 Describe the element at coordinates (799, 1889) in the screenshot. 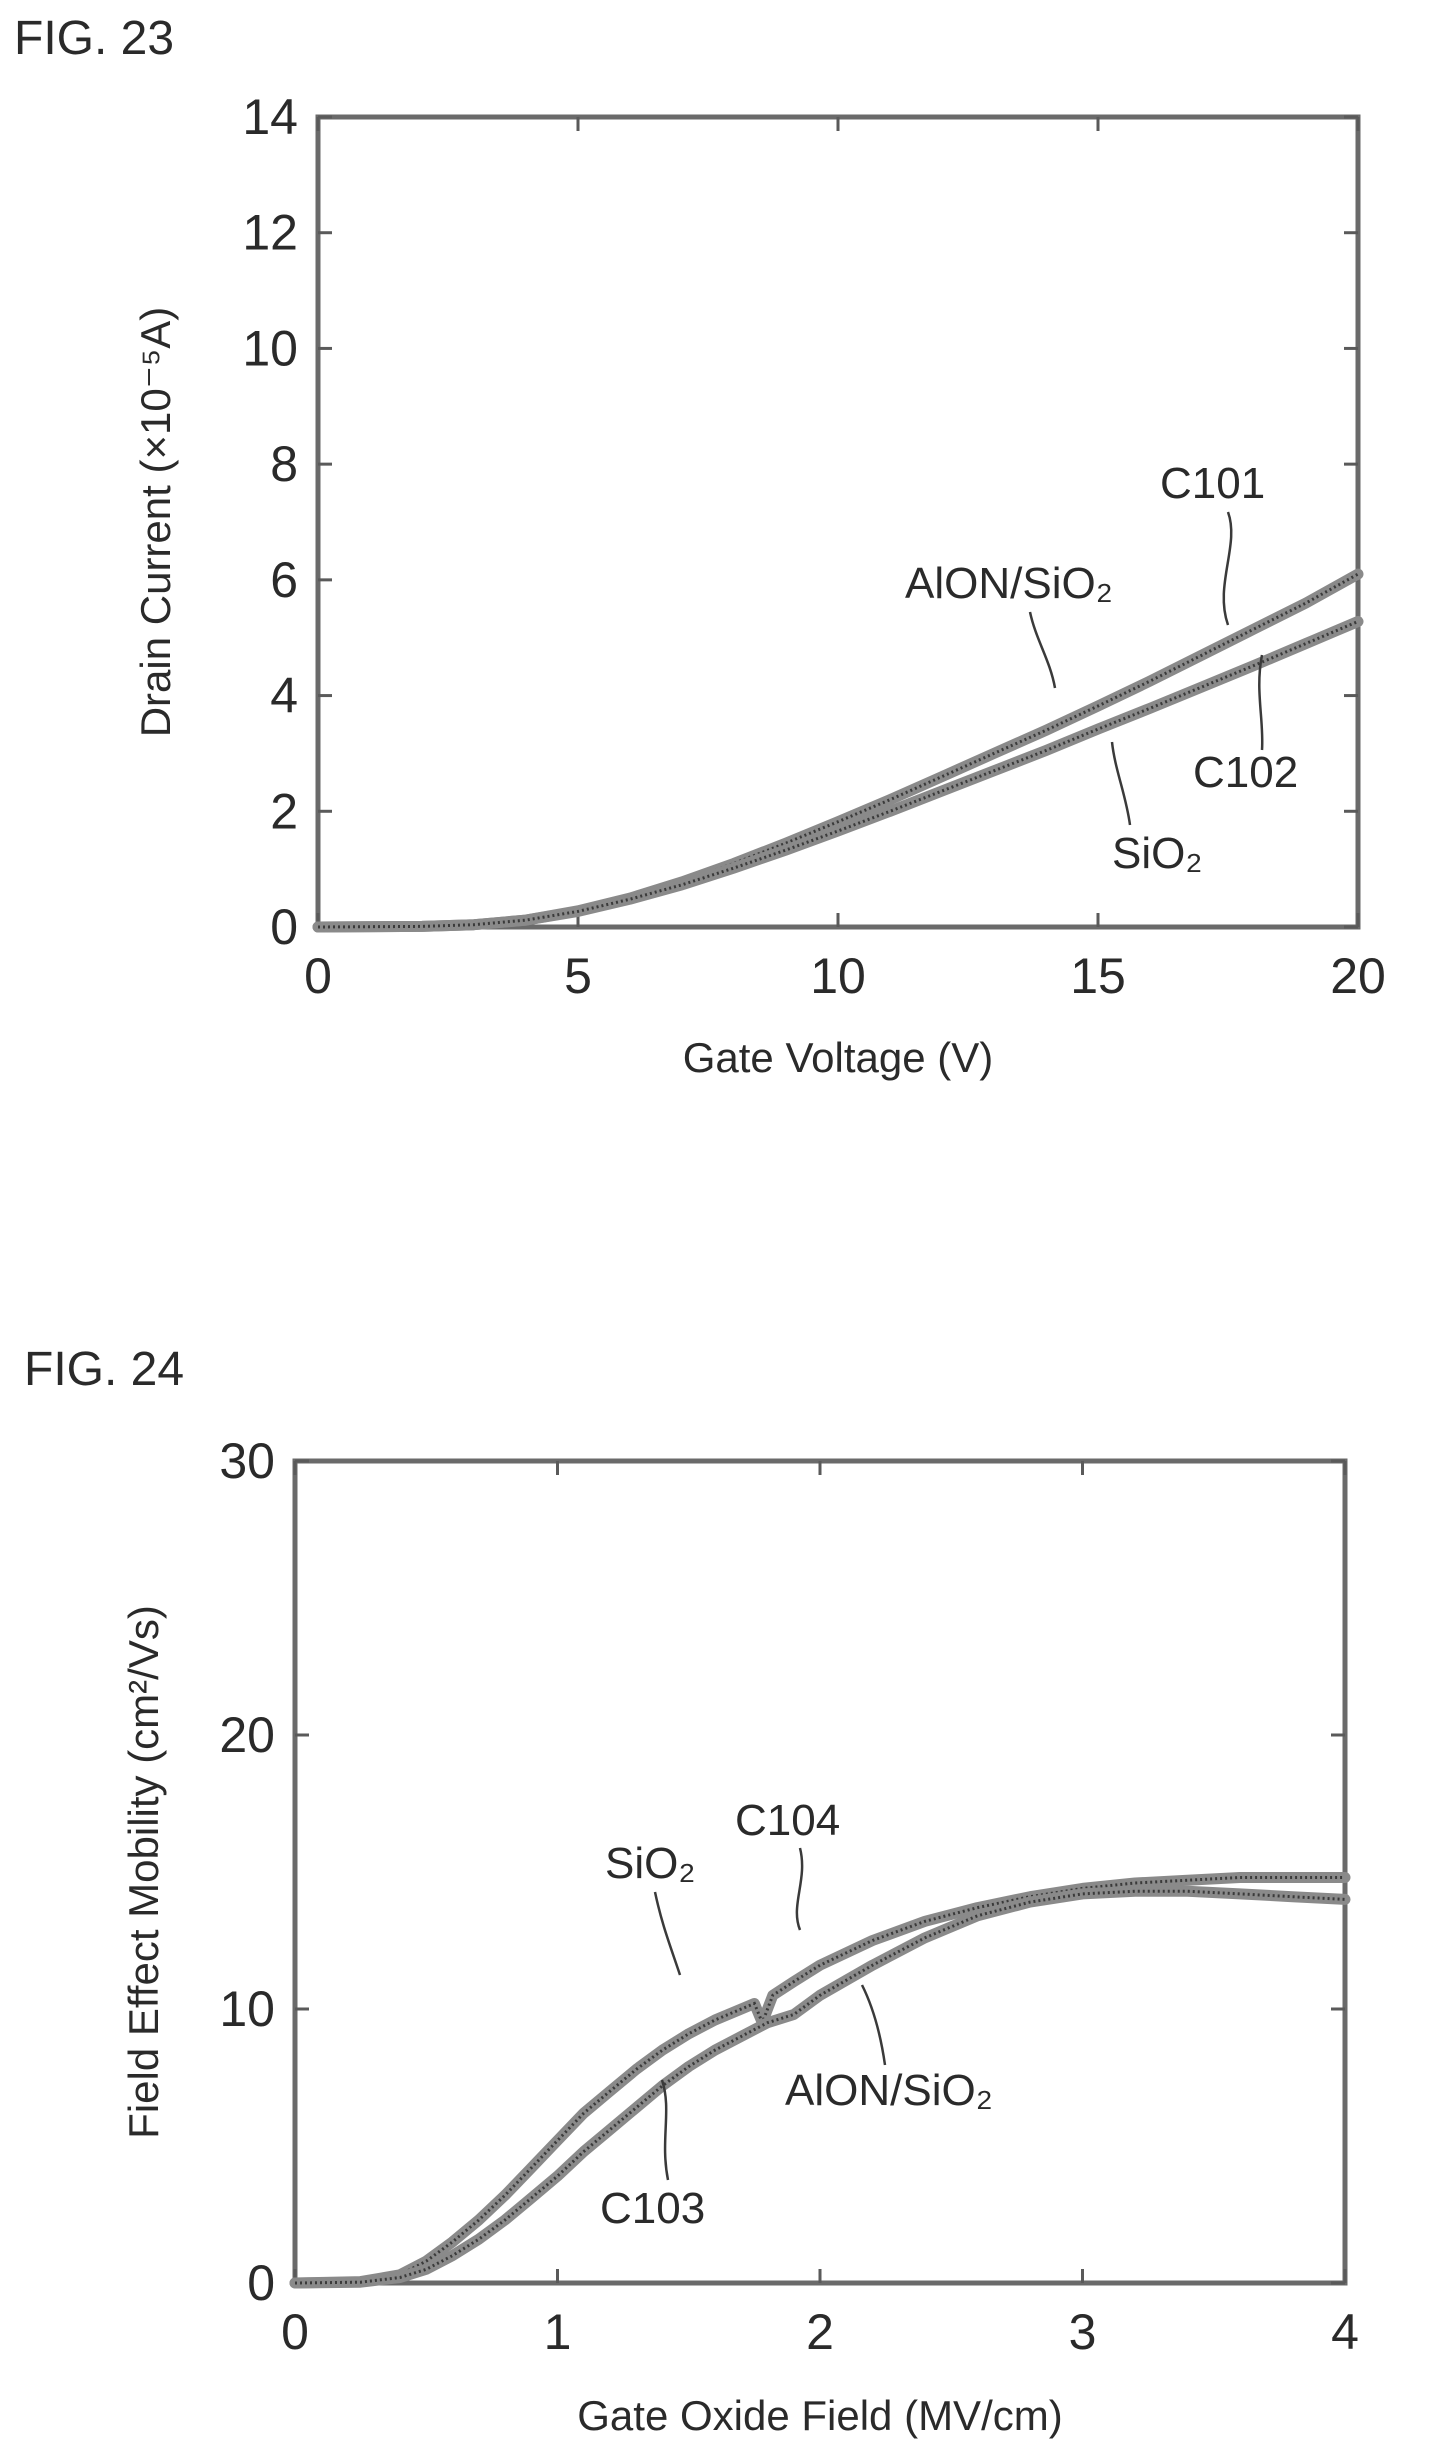

I see `fig24-leader-c104` at that location.